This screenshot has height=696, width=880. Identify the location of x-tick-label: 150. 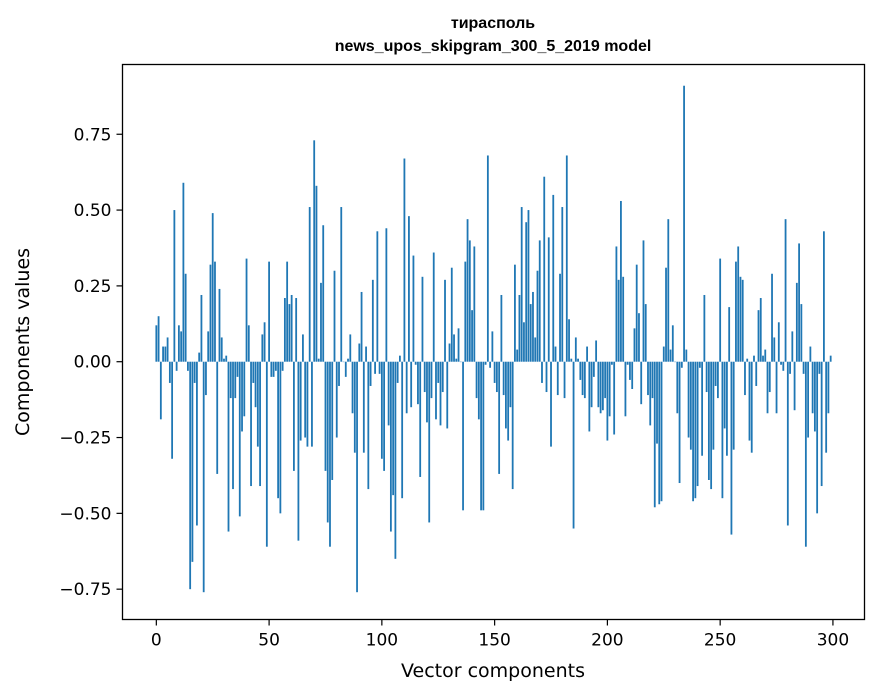
(494, 641).